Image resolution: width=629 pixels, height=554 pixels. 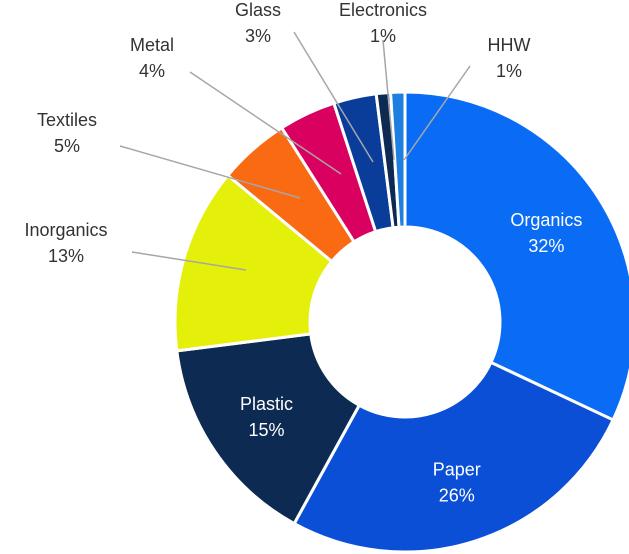 What do you see at coordinates (546, 220) in the screenshot?
I see `slice-label-organics: Organics` at bounding box center [546, 220].